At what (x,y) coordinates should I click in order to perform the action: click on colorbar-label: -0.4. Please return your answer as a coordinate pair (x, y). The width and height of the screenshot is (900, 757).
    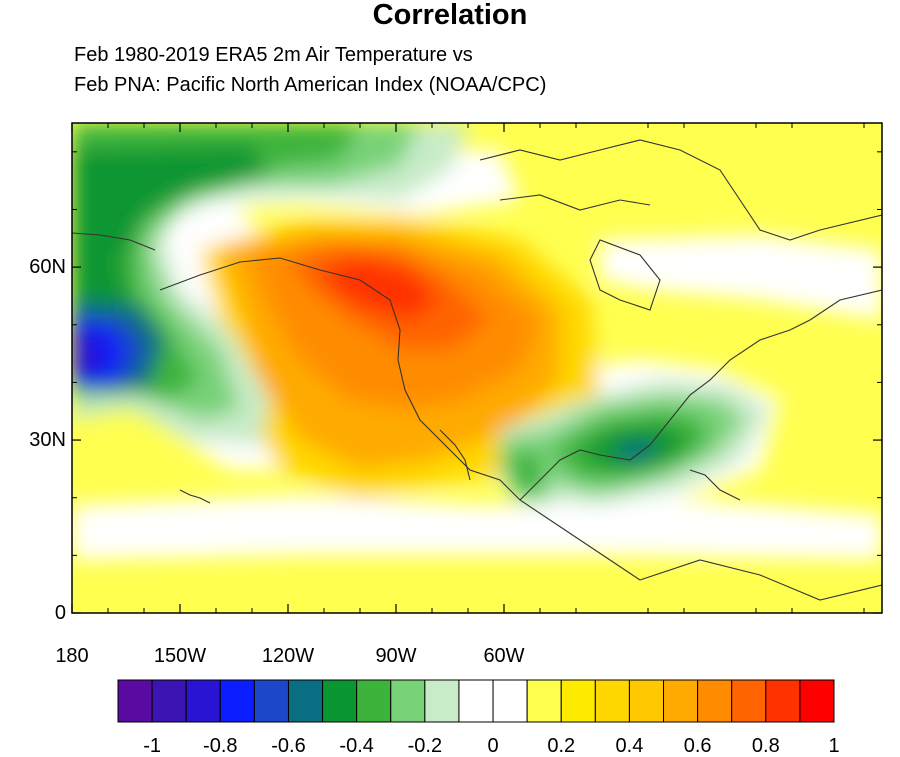
    Looking at the image, I should click on (356, 746).